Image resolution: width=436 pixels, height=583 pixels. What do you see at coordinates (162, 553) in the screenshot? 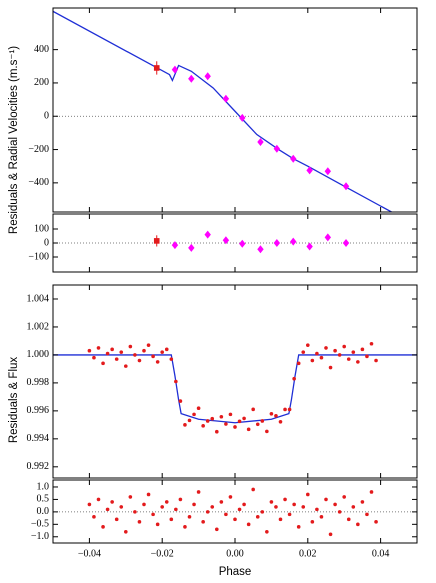
I see `x-tick-label: −0.02` at bounding box center [162, 553].